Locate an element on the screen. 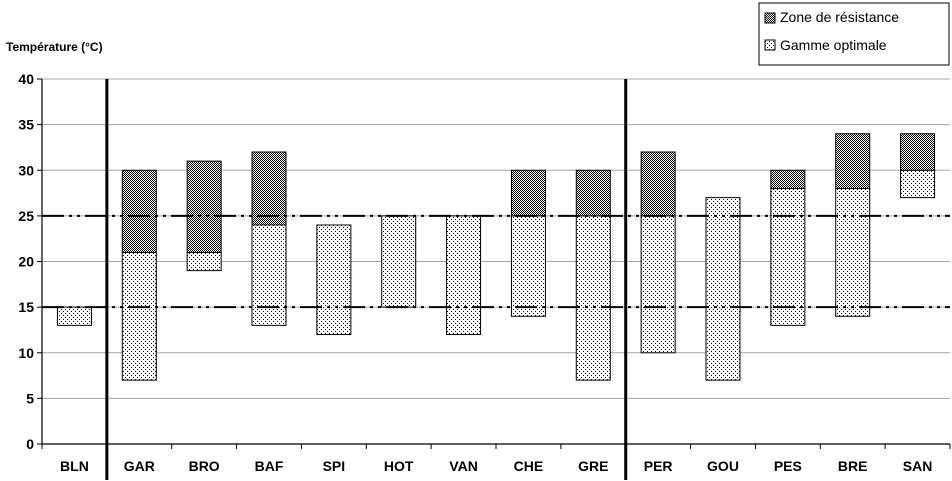  x-tick-label: CHE is located at coordinates (529, 466).